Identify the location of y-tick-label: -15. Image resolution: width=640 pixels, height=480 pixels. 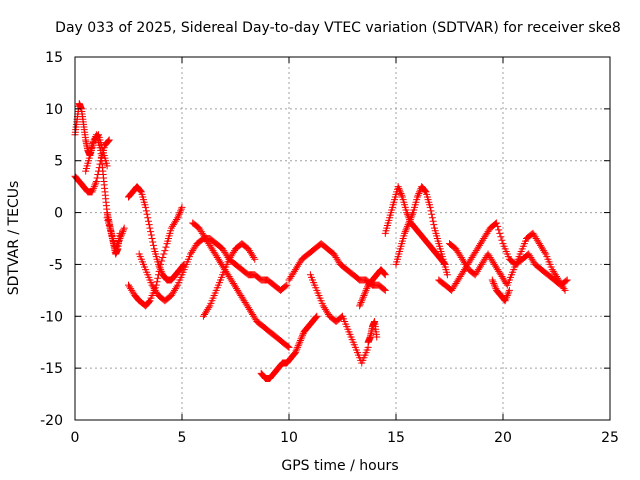
(51, 369).